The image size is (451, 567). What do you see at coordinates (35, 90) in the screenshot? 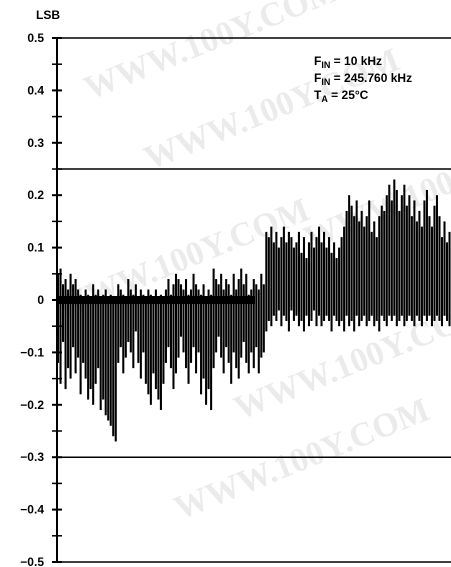
I see `y-tick-label: 0.4` at bounding box center [35, 90].